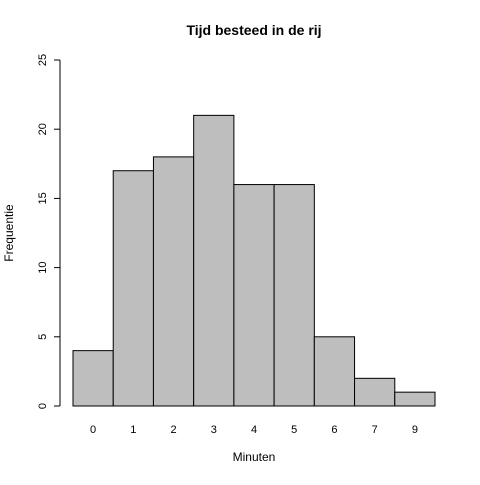 The width and height of the screenshot is (480, 485). What do you see at coordinates (375, 430) in the screenshot?
I see `x-tick-label: 7` at bounding box center [375, 430].